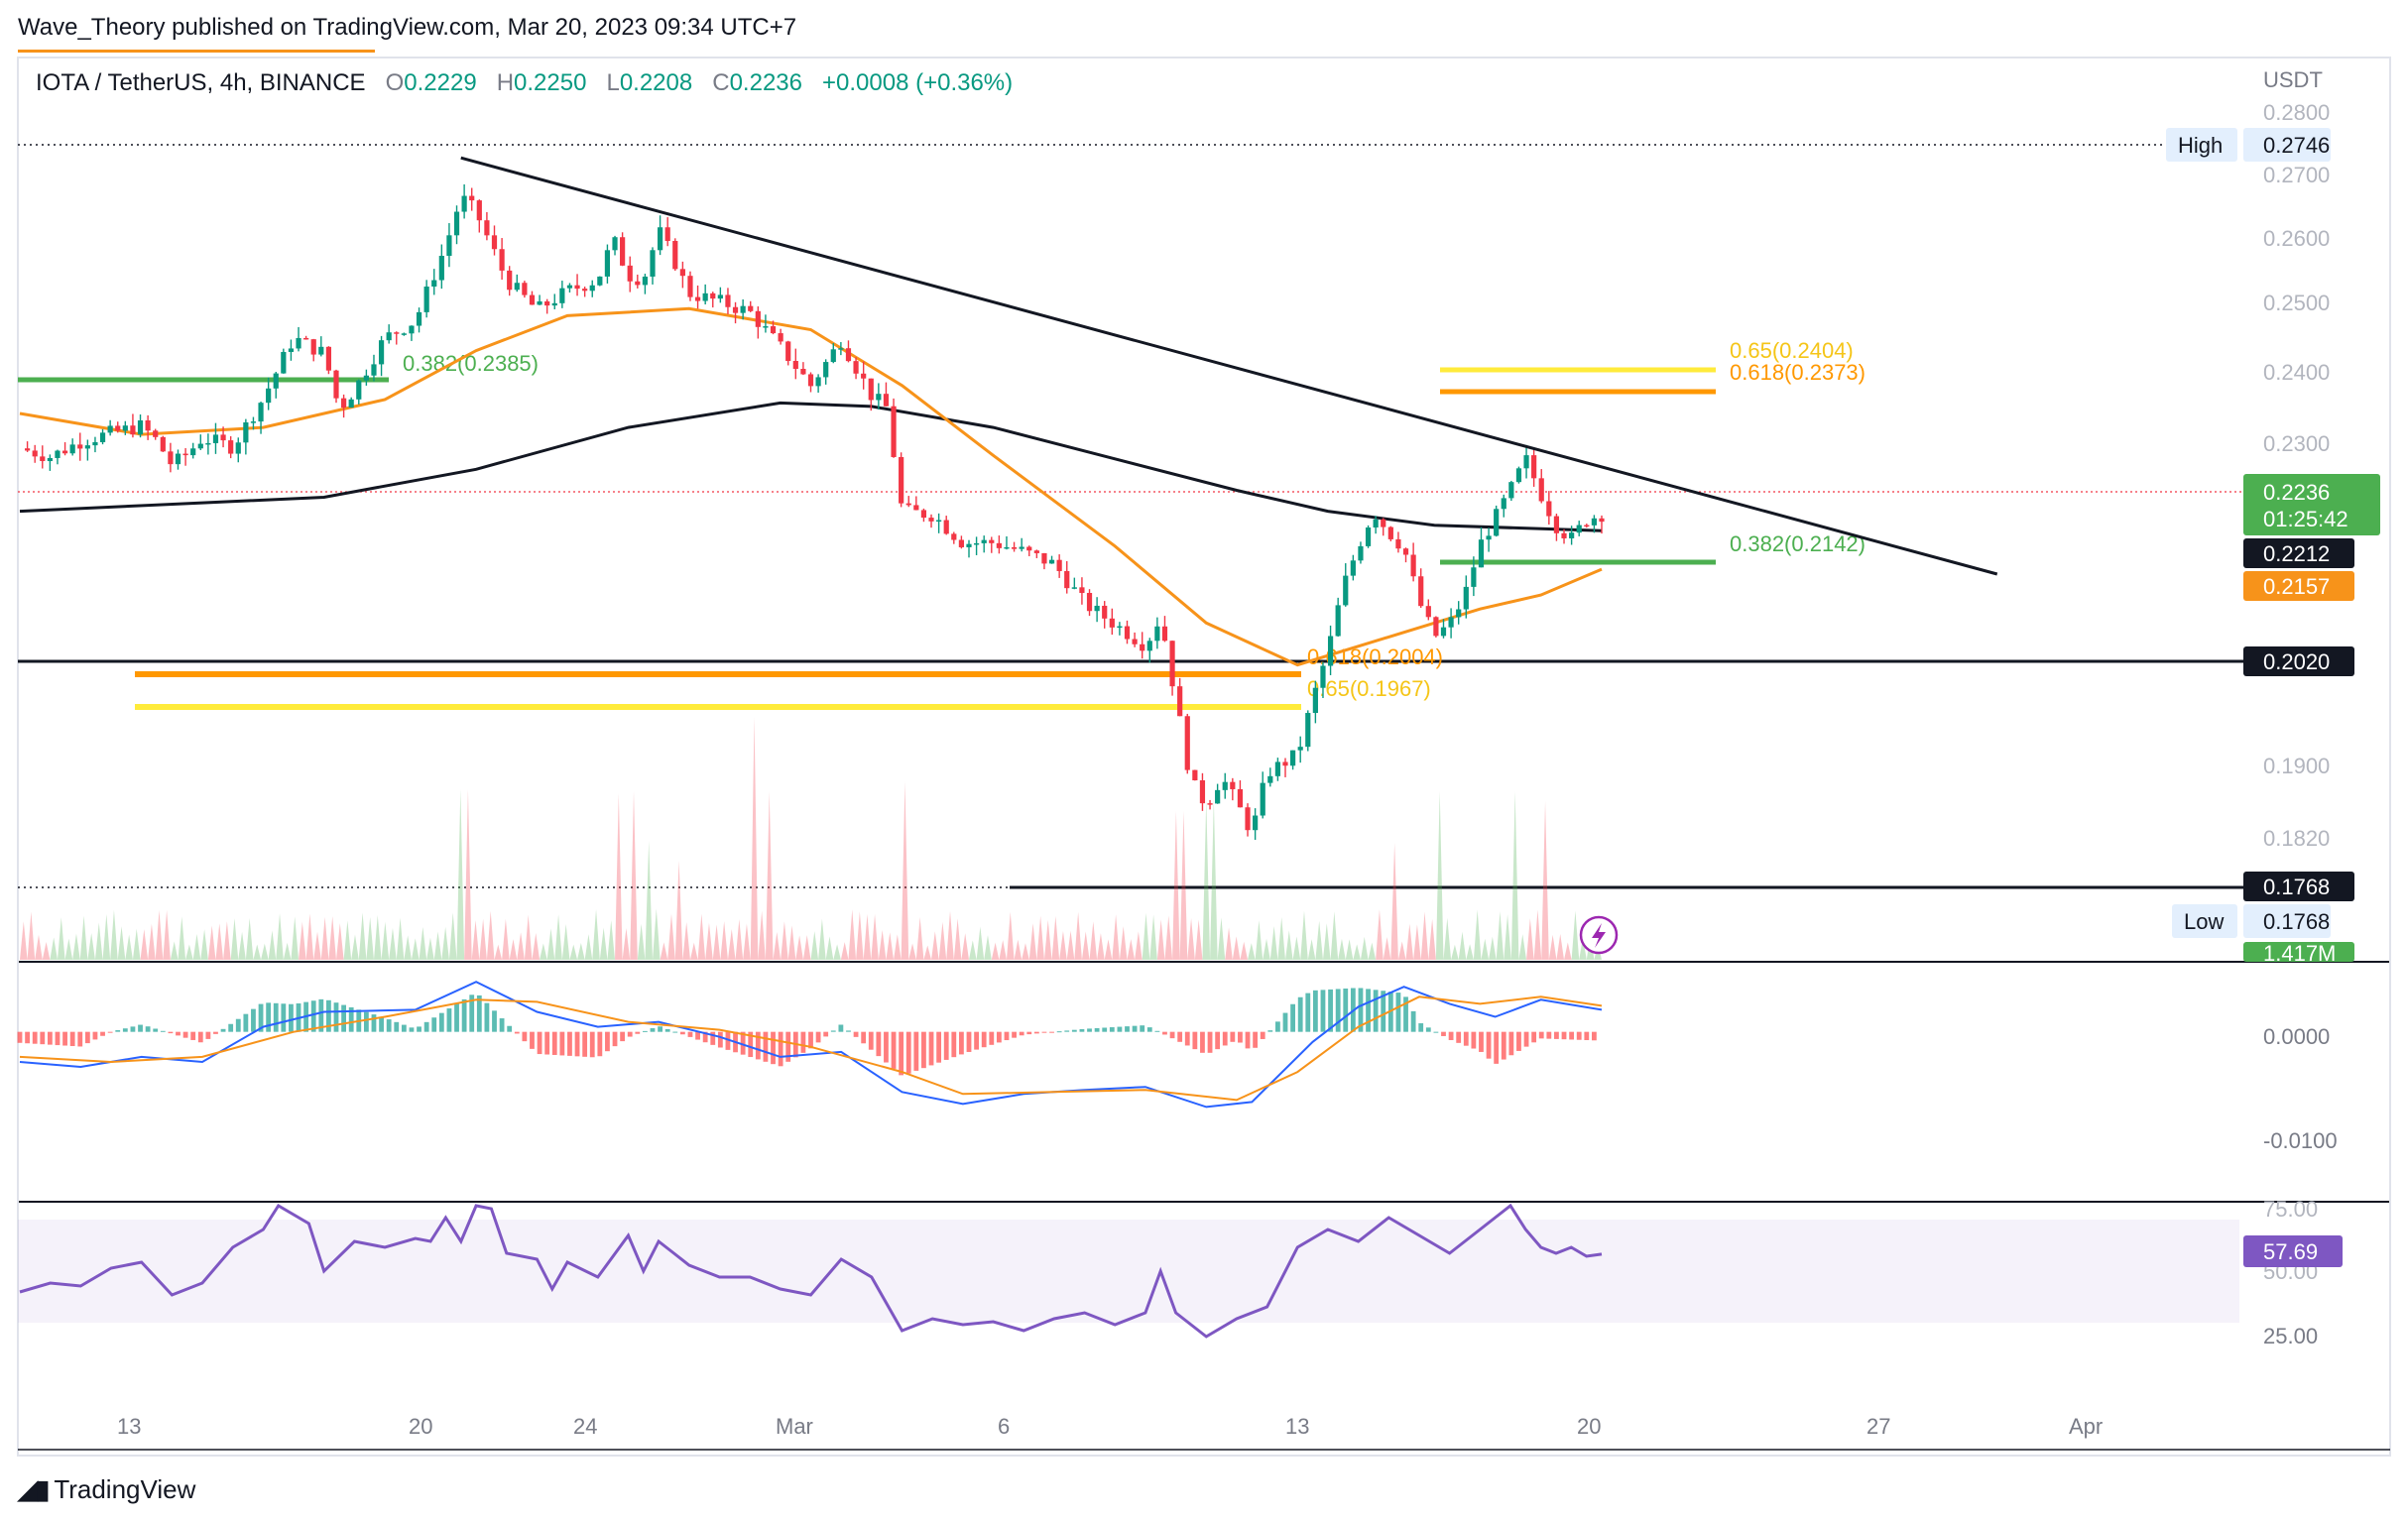 Image resolution: width=2408 pixels, height=1521 pixels. What do you see at coordinates (1599, 935) in the screenshot?
I see `lightning-icon` at bounding box center [1599, 935].